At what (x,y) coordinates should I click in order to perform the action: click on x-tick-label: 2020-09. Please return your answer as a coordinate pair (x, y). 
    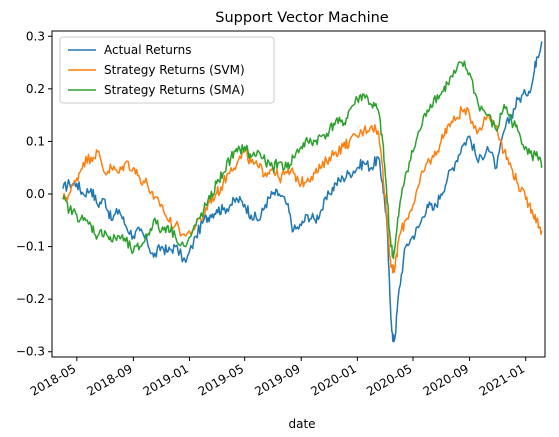
    Looking at the image, I should click on (446, 379).